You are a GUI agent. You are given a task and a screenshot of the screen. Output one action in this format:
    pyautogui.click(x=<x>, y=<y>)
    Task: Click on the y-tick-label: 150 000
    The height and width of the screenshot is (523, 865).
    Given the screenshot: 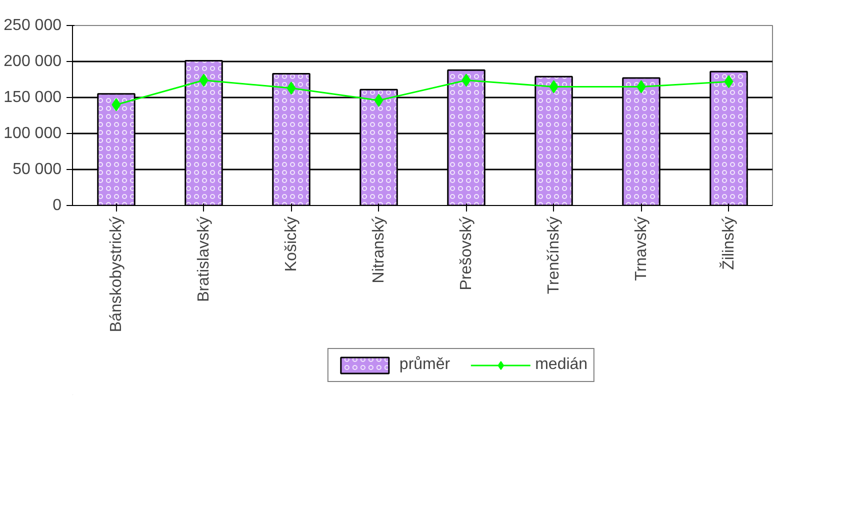 What is the action you would take?
    pyautogui.click(x=33, y=97)
    